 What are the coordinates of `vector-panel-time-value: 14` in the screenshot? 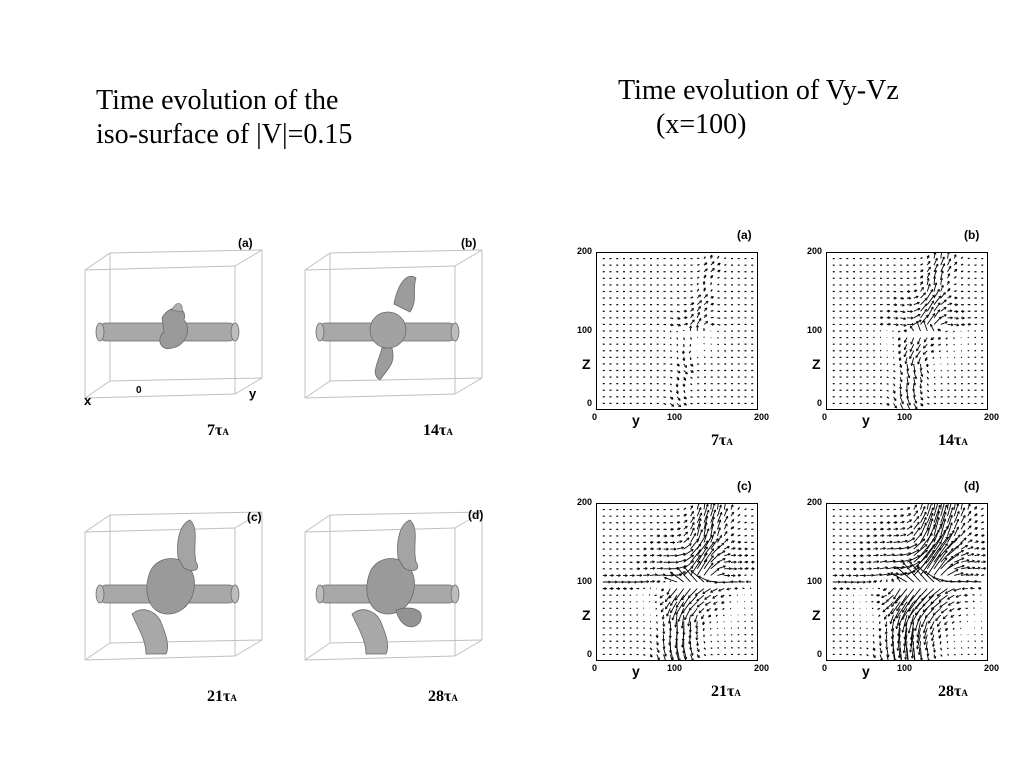 It's located at (946, 440).